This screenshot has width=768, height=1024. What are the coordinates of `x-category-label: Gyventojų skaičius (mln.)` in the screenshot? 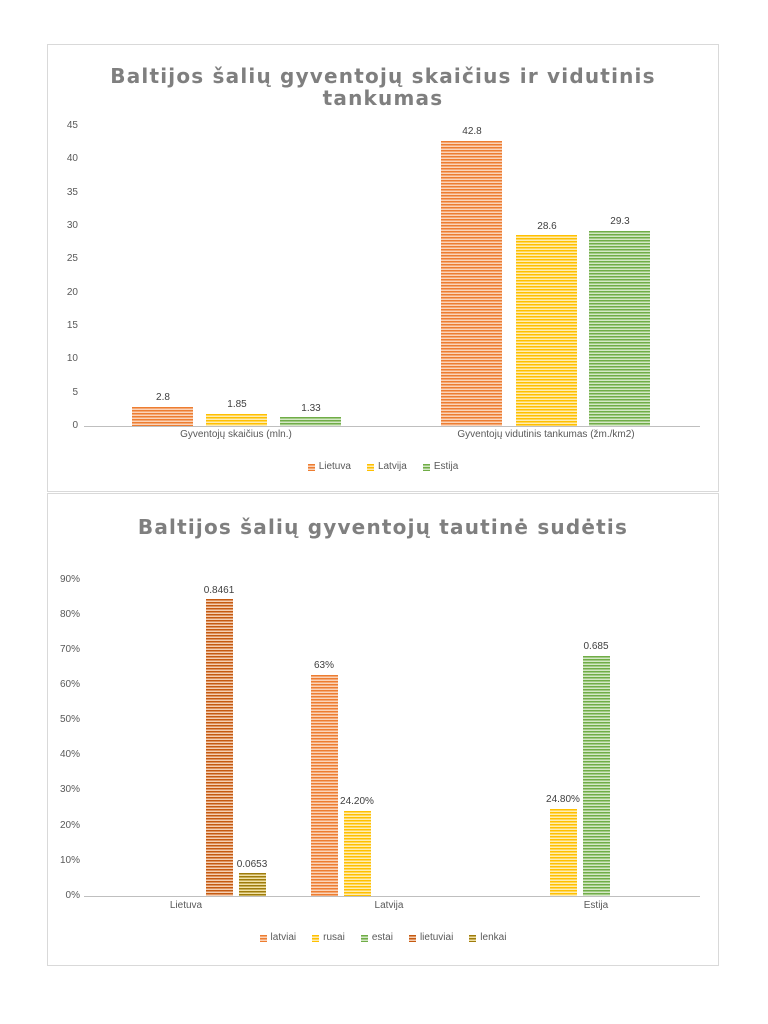 It's located at (236, 434).